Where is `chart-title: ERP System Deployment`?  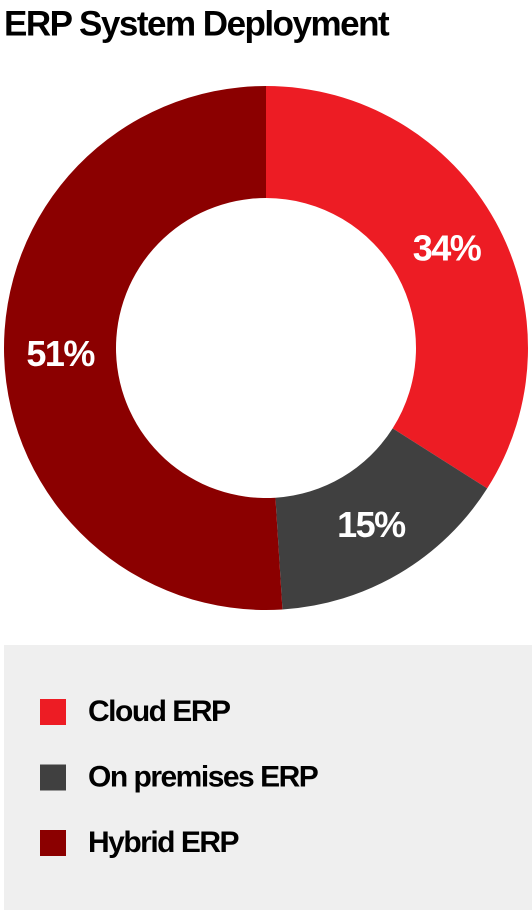 chart-title: ERP System Deployment is located at coordinates (197, 23).